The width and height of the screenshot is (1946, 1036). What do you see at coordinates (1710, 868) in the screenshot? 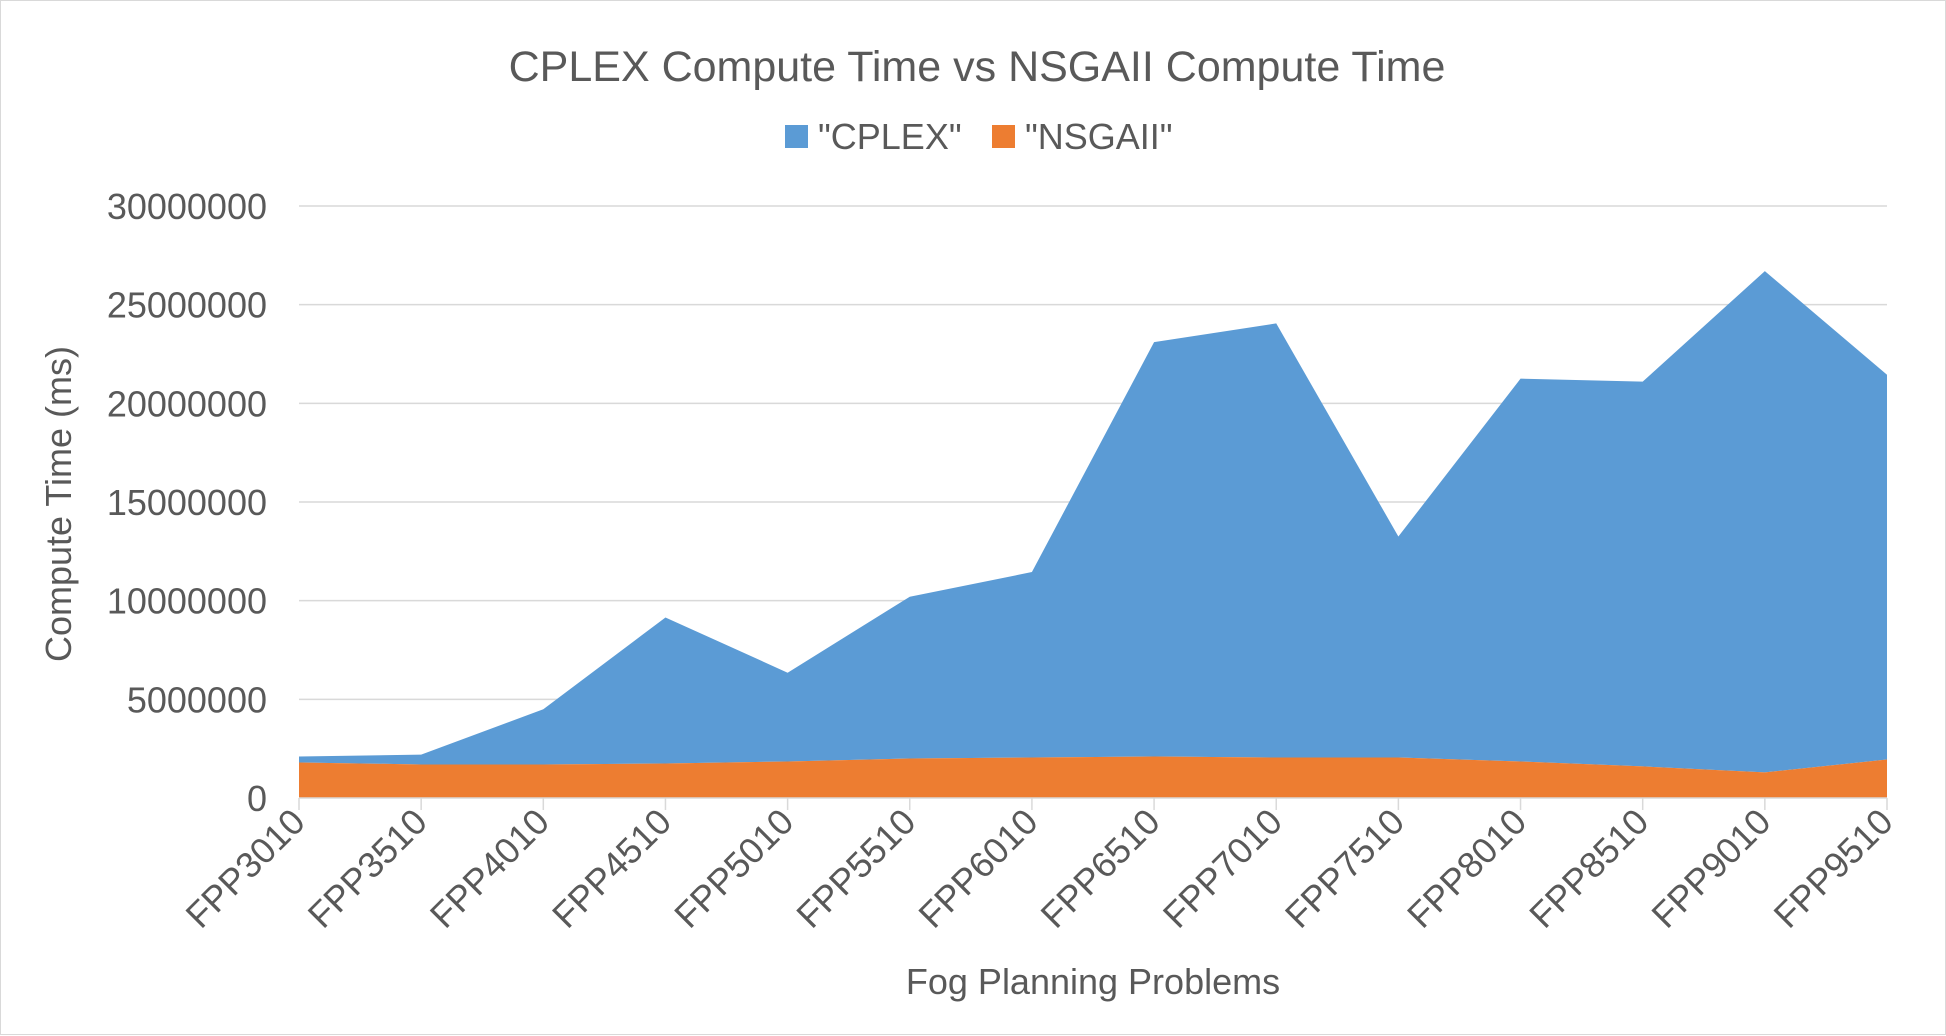
I see `x-tick-label-fpp9010: FPP9010` at bounding box center [1710, 868].